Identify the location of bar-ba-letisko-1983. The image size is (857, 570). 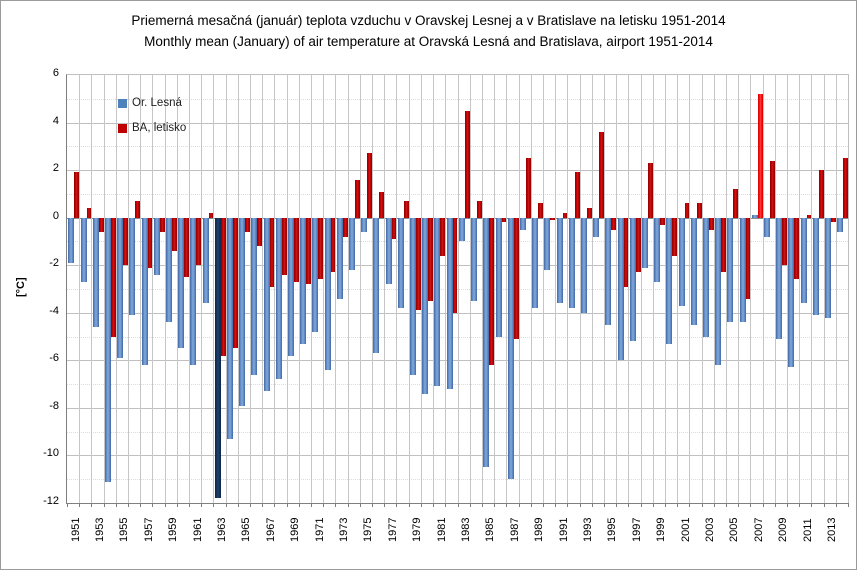
(467, 164).